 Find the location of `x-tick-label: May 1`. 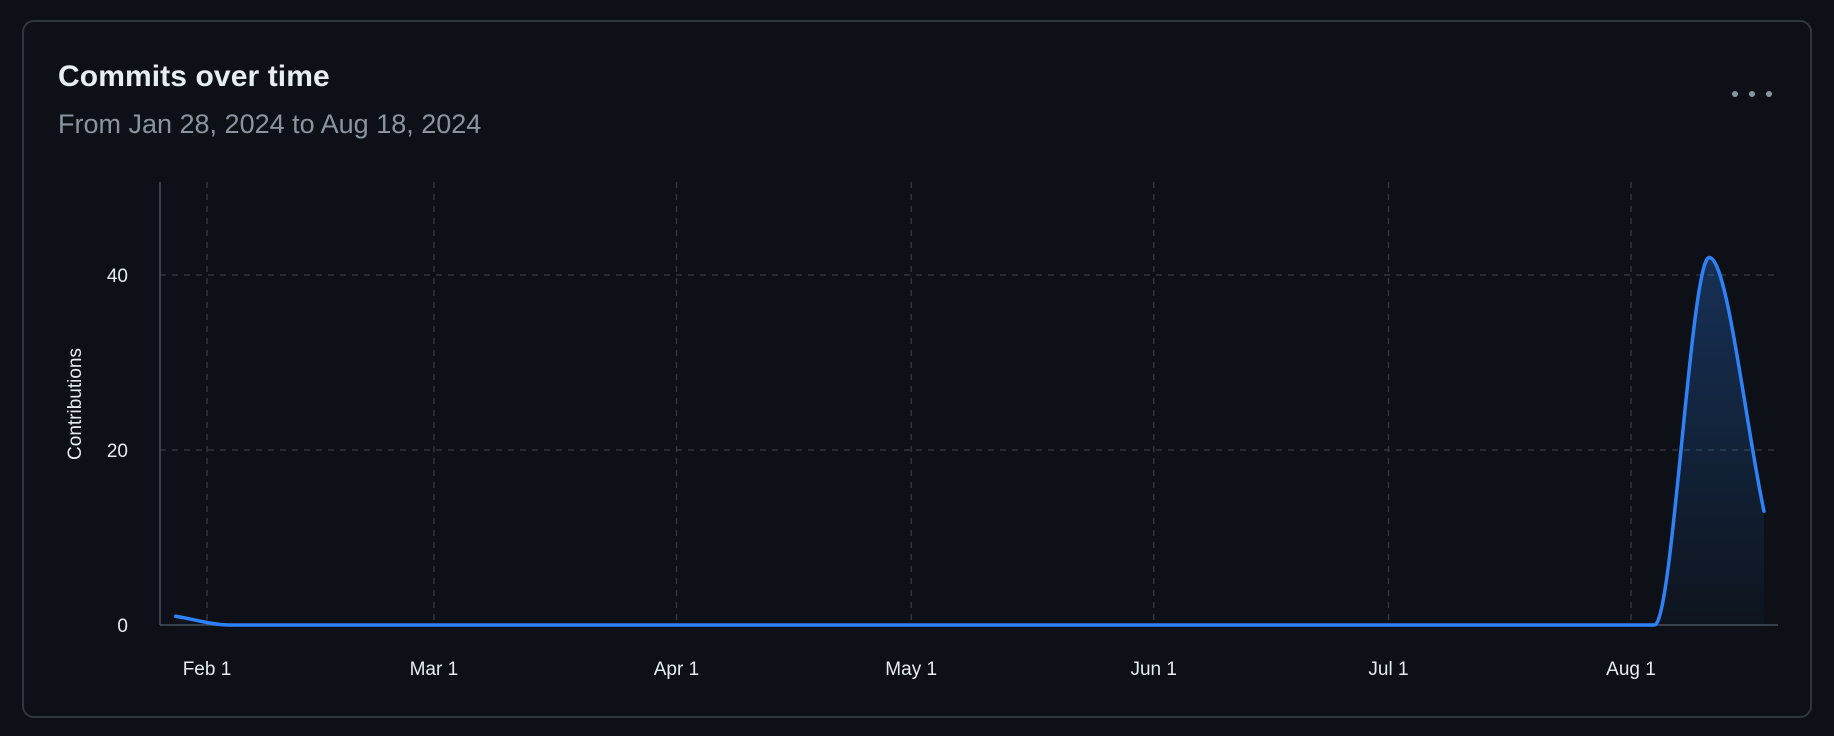

x-tick-label: May 1 is located at coordinates (911, 669).